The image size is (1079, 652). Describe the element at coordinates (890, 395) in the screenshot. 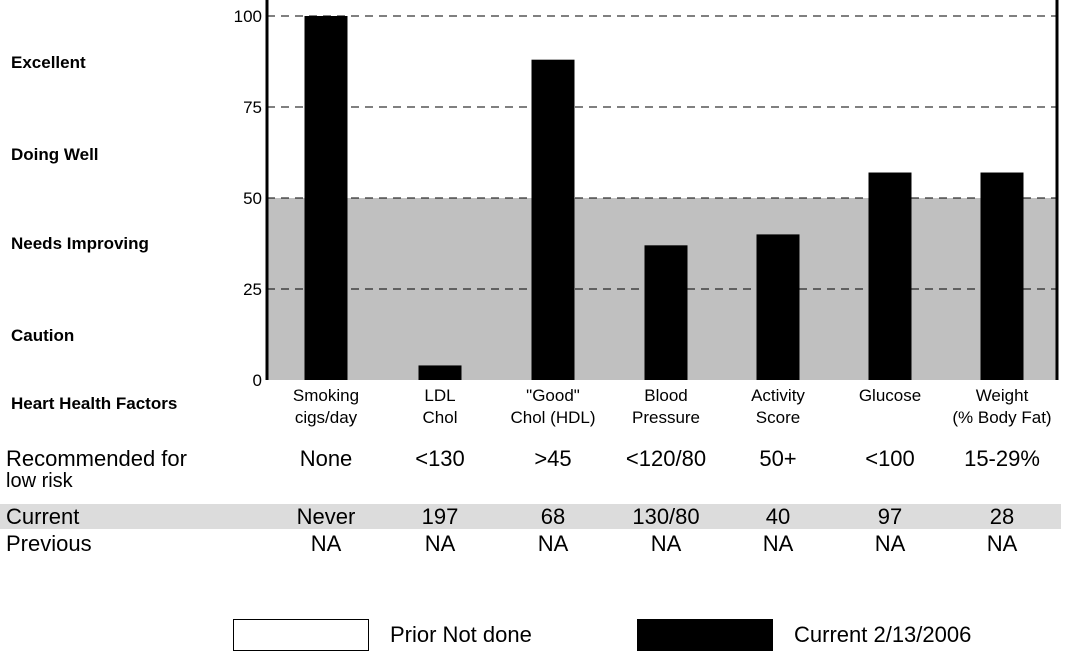

I see `category-label-5: Glucose` at that location.